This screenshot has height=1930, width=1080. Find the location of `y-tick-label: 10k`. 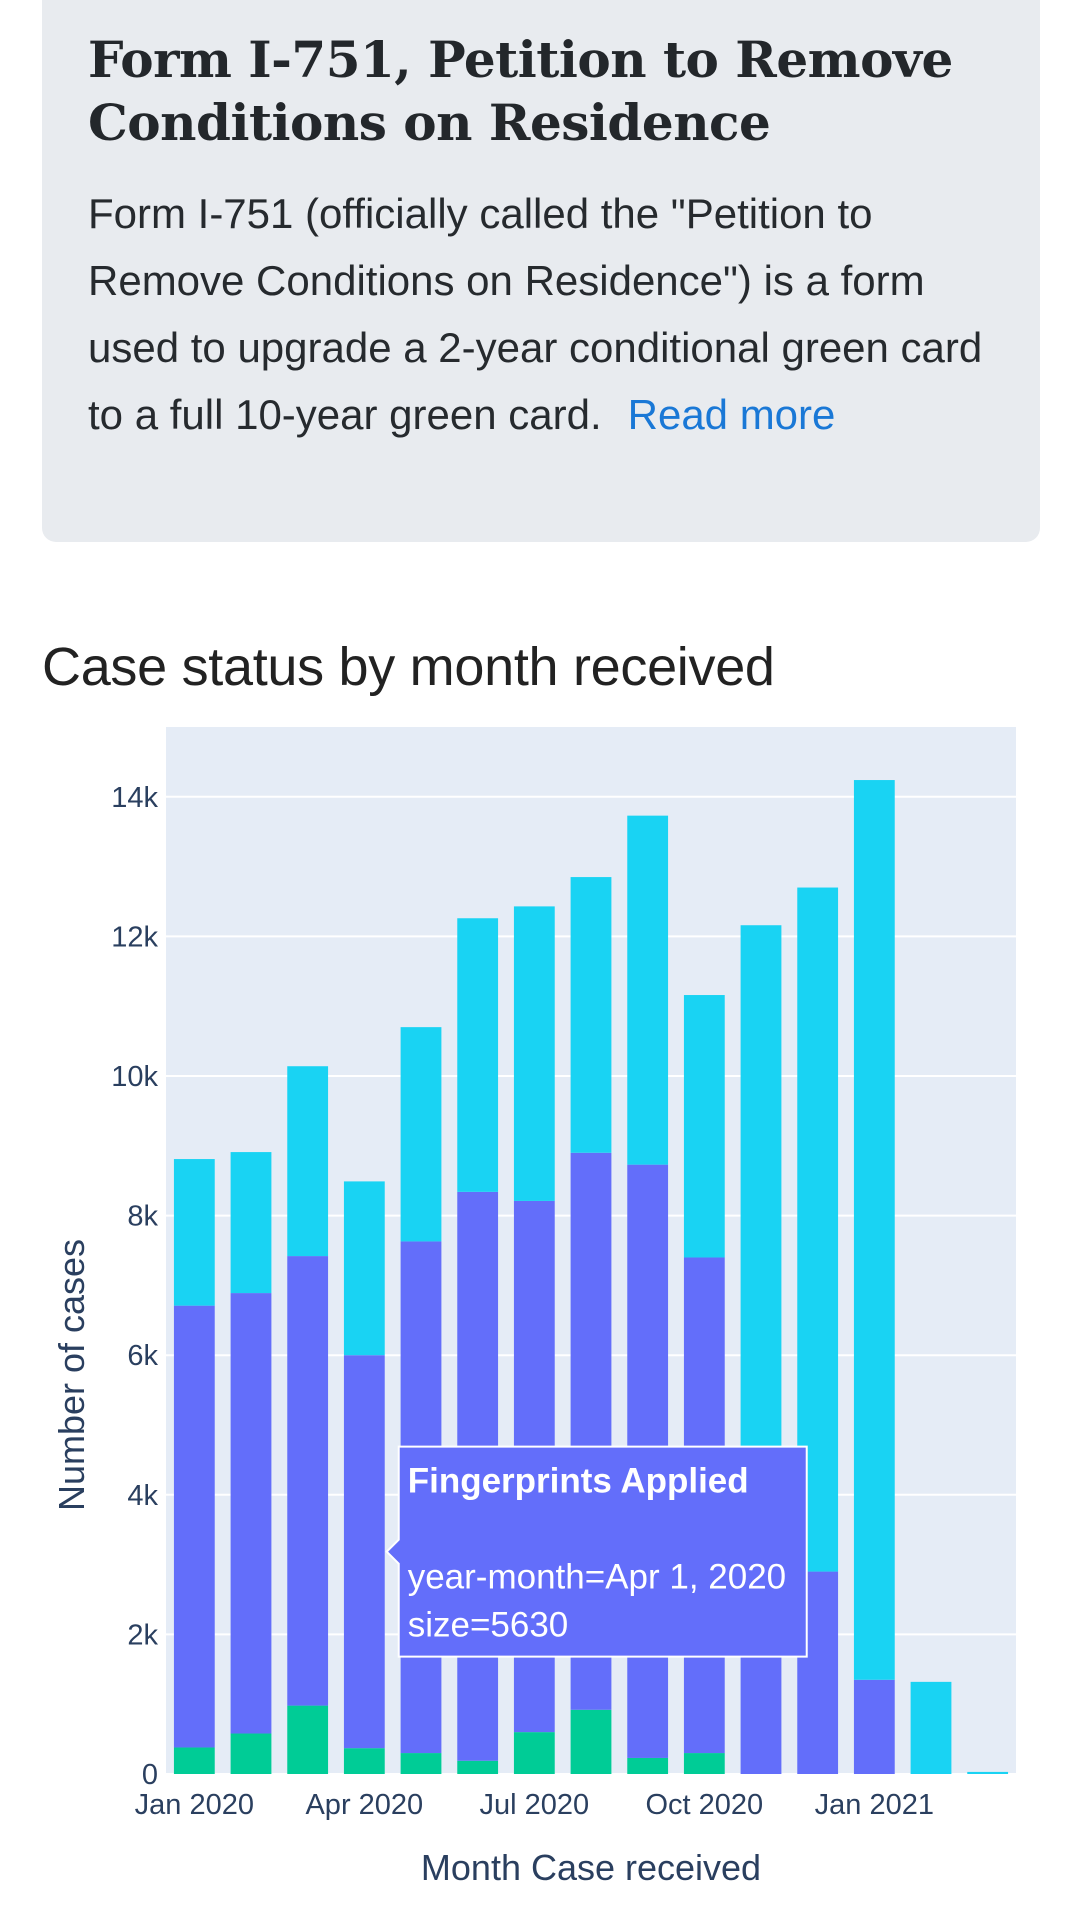

y-tick-label: 10k is located at coordinates (134, 1077).